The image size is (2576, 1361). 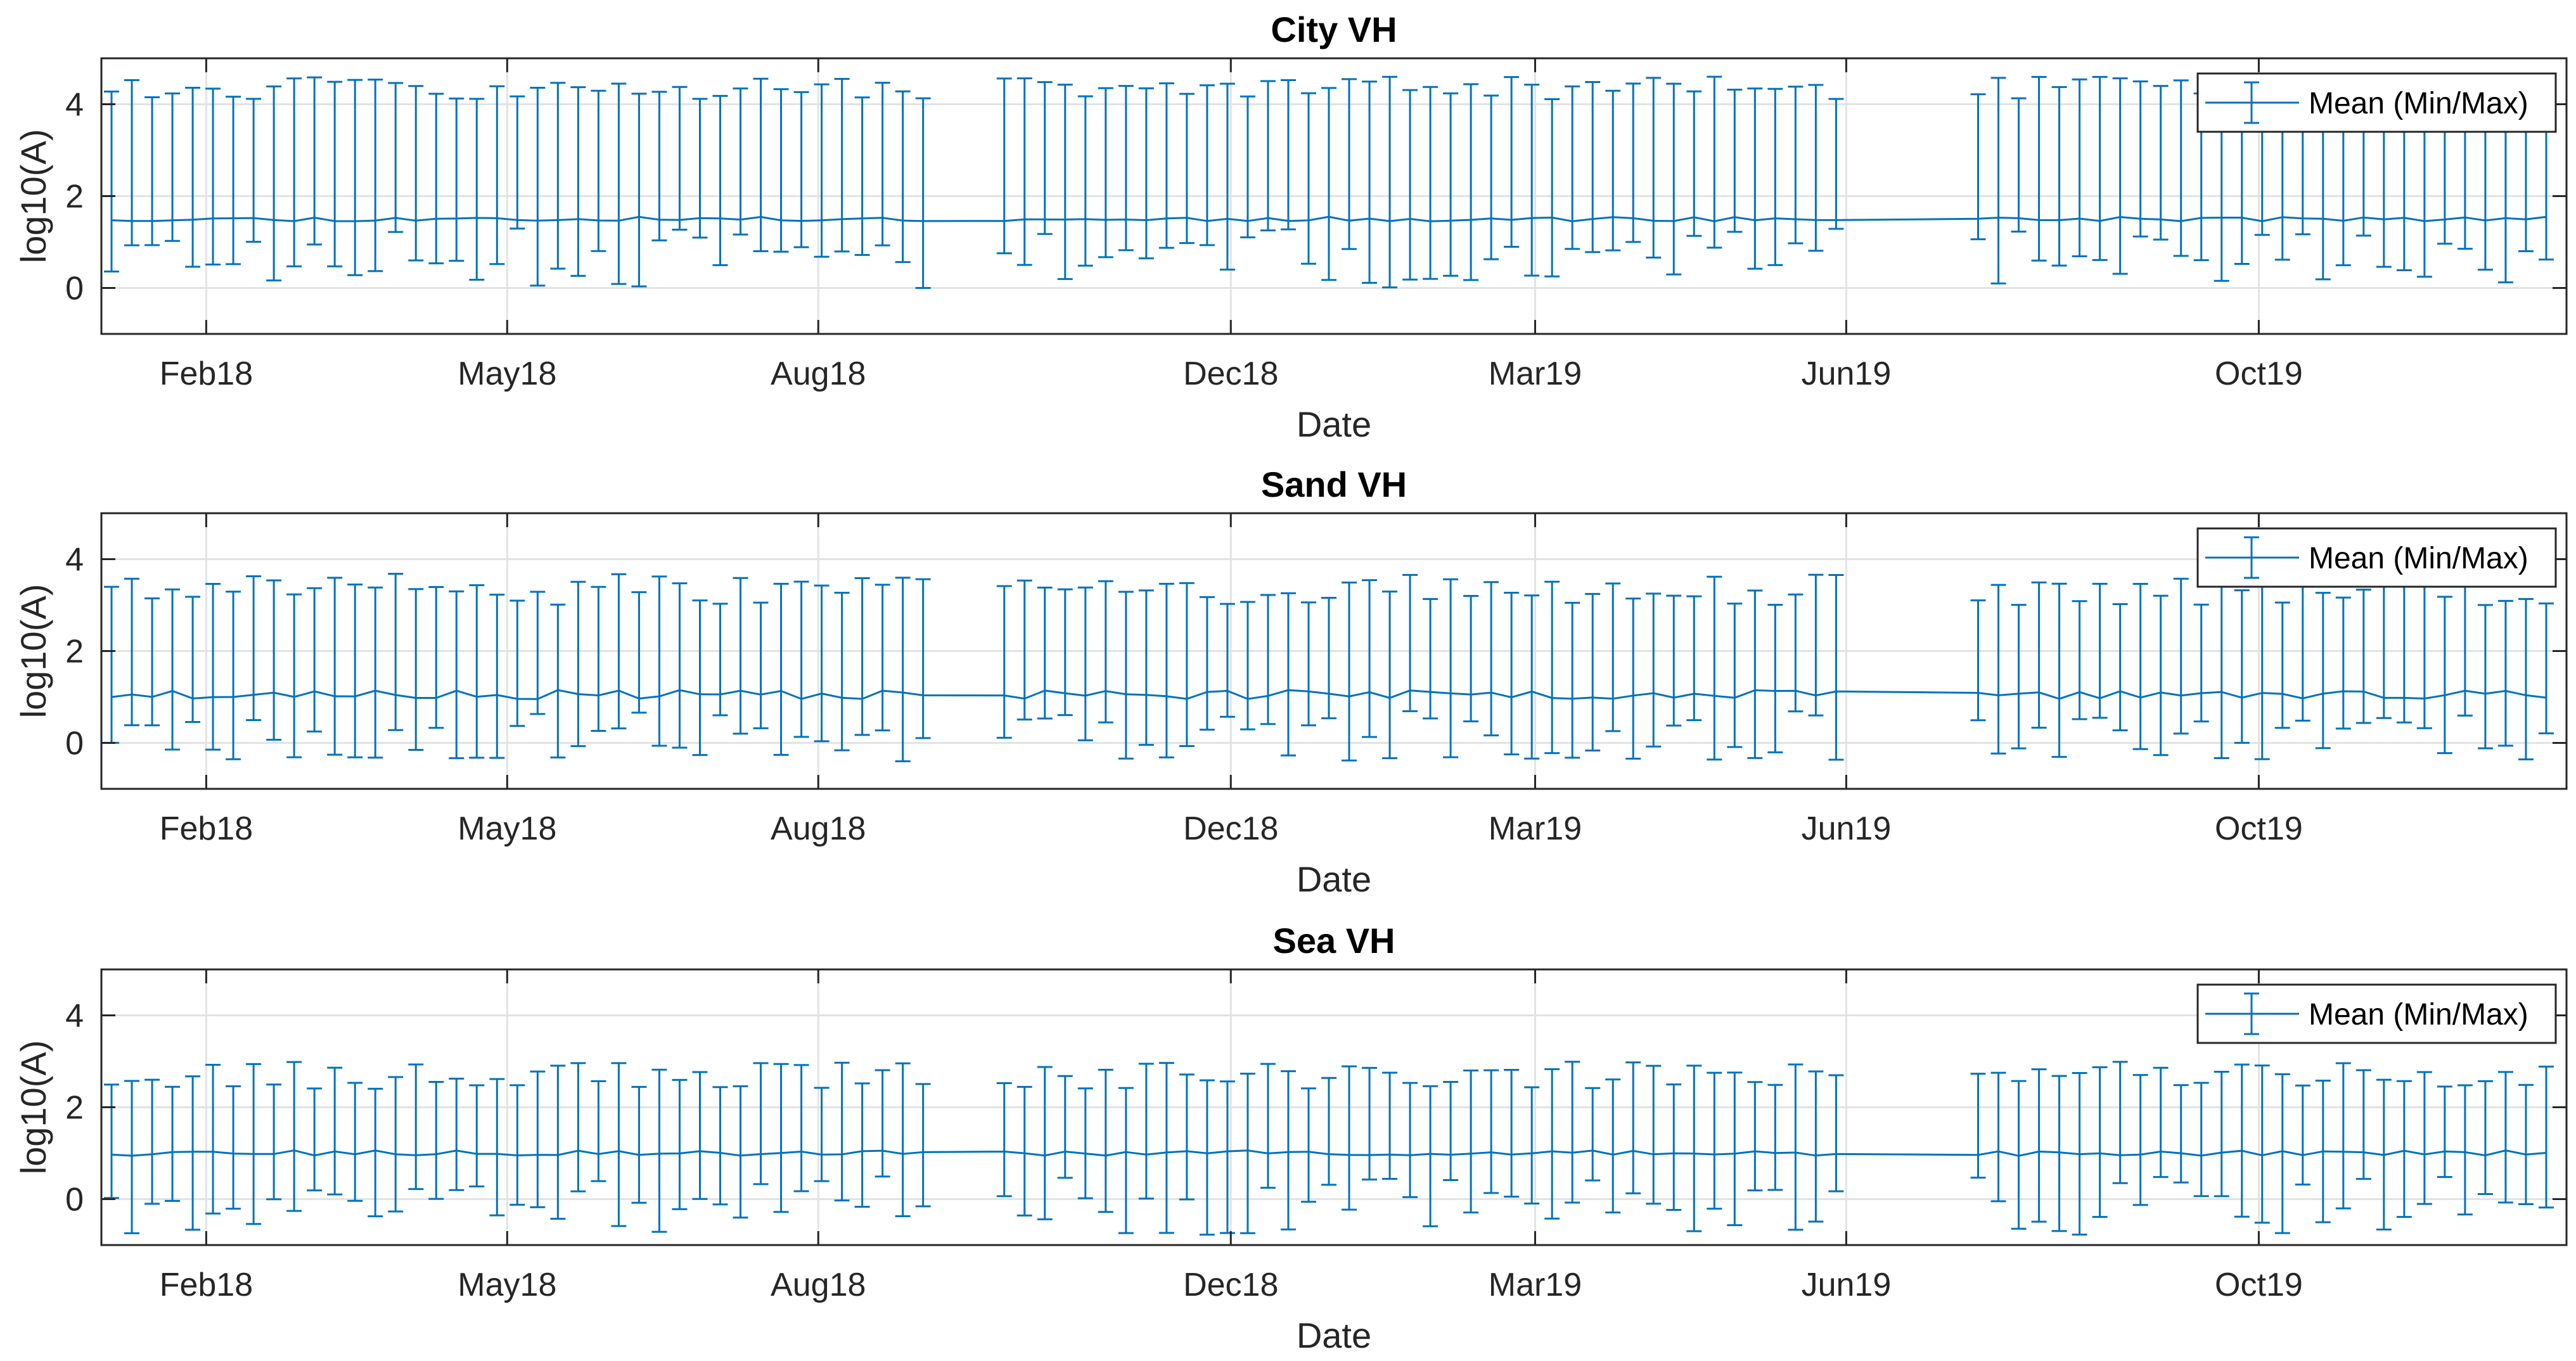 I want to click on chart-title: Sea VH, so click(x=1334, y=941).